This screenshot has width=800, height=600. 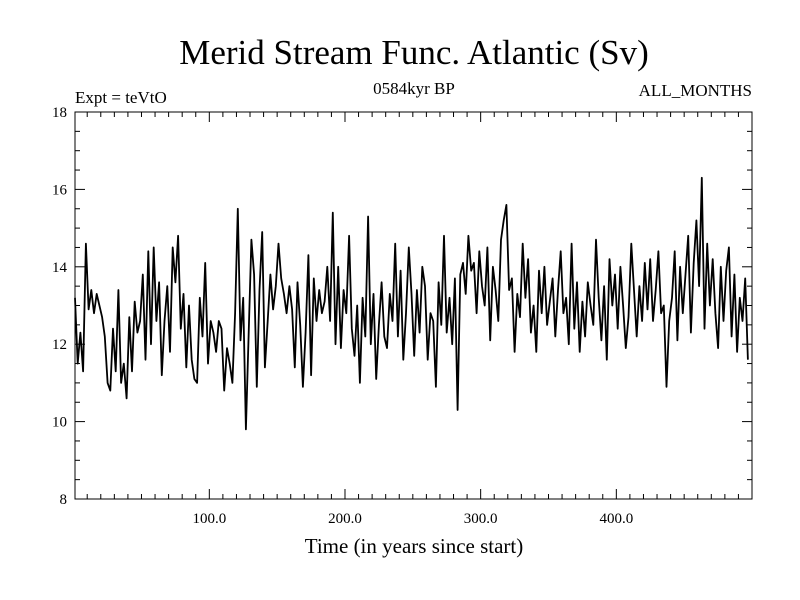 What do you see at coordinates (59, 113) in the screenshot?
I see `y-tick-label: 18` at bounding box center [59, 113].